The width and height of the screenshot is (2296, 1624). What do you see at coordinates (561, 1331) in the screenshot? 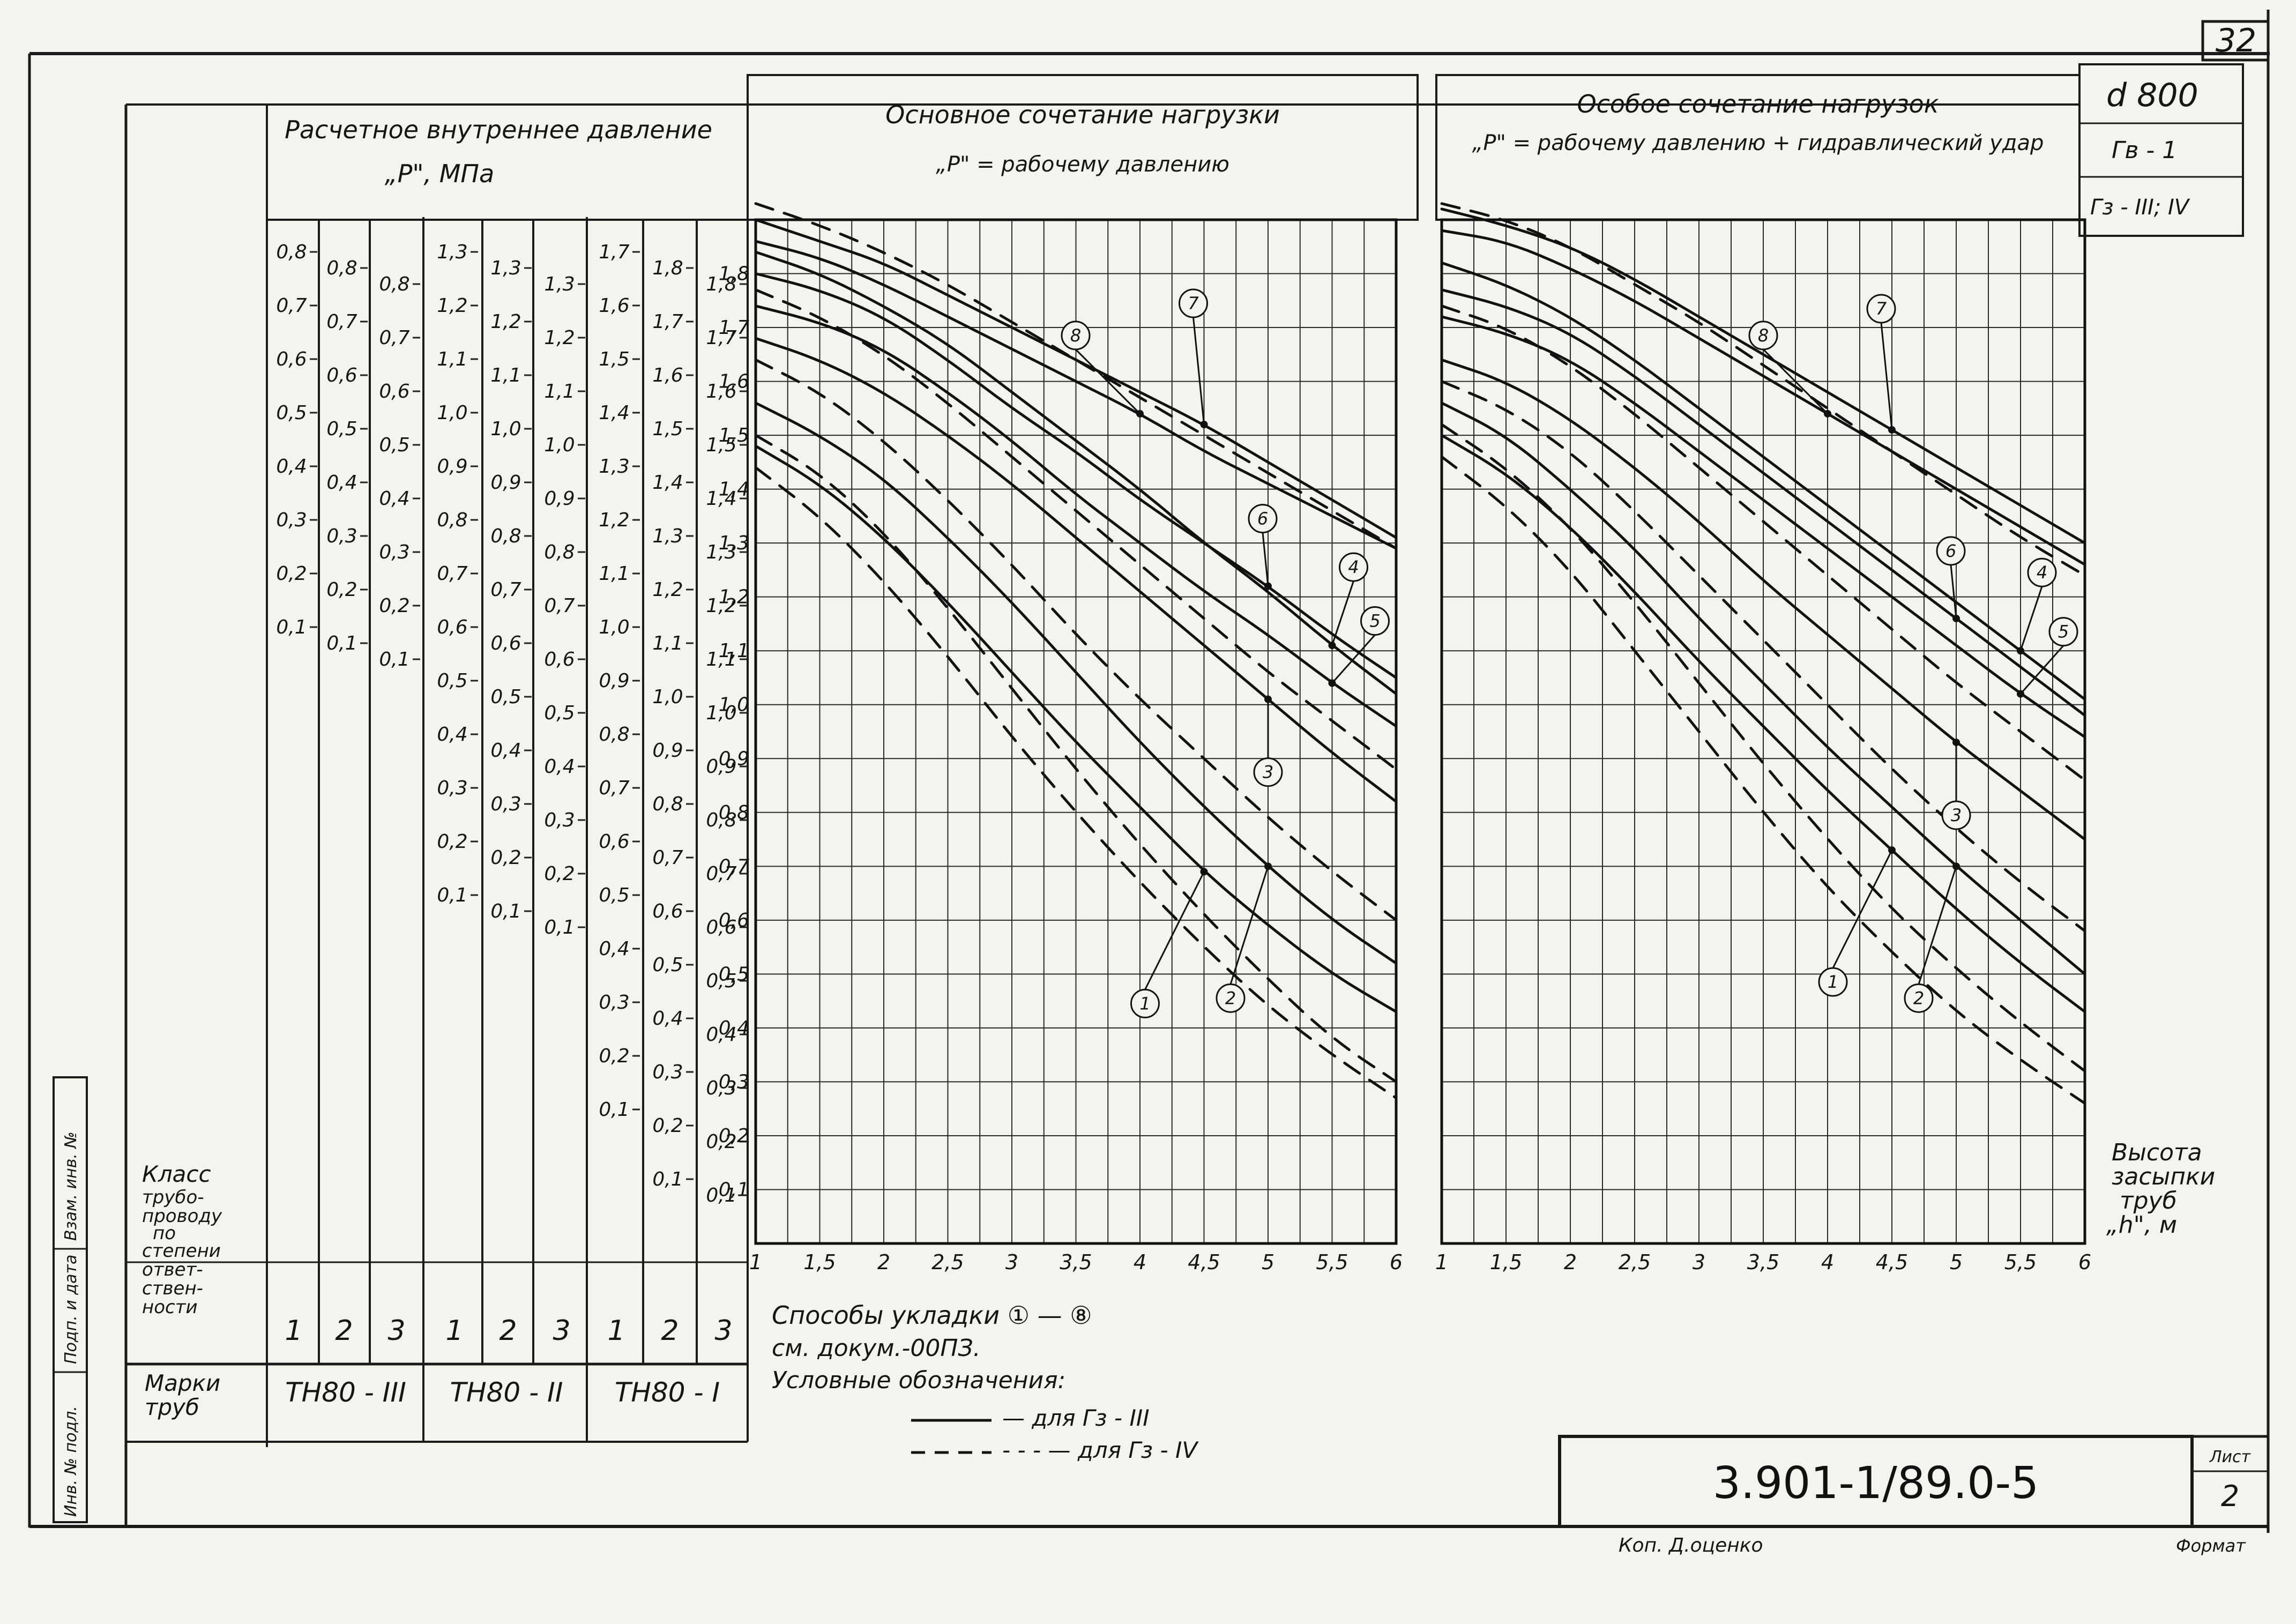
I see `class-value: 3` at bounding box center [561, 1331].